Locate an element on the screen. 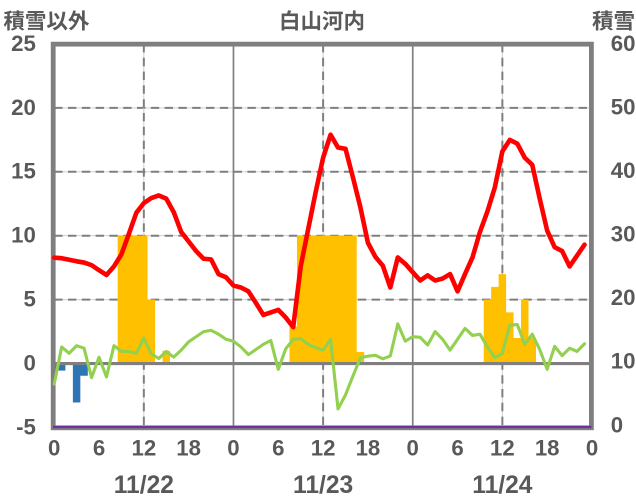 The image size is (636, 501). svg-text: 11/22 is located at coordinates (144, 485).